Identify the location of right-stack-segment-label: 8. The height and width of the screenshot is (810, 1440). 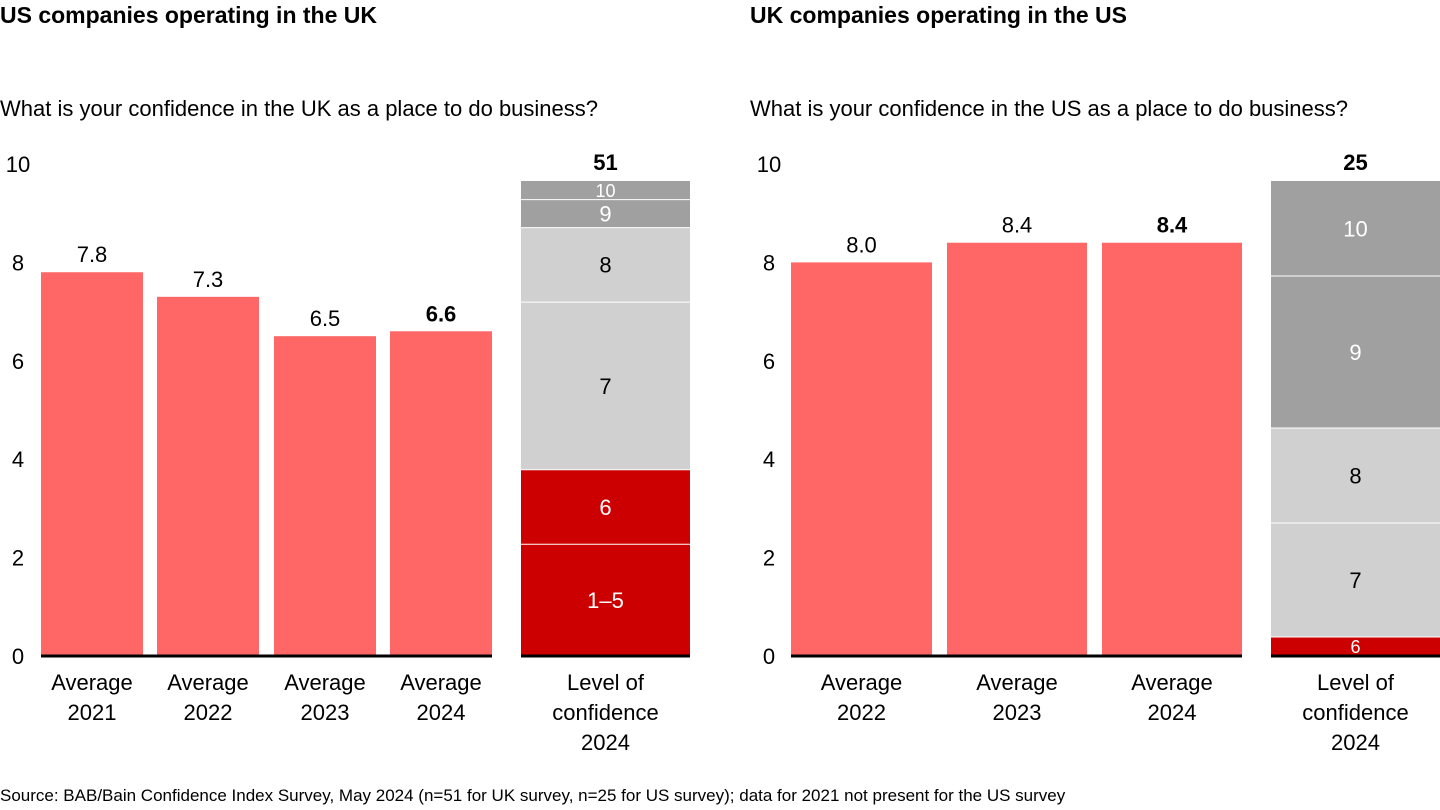
(1355, 475).